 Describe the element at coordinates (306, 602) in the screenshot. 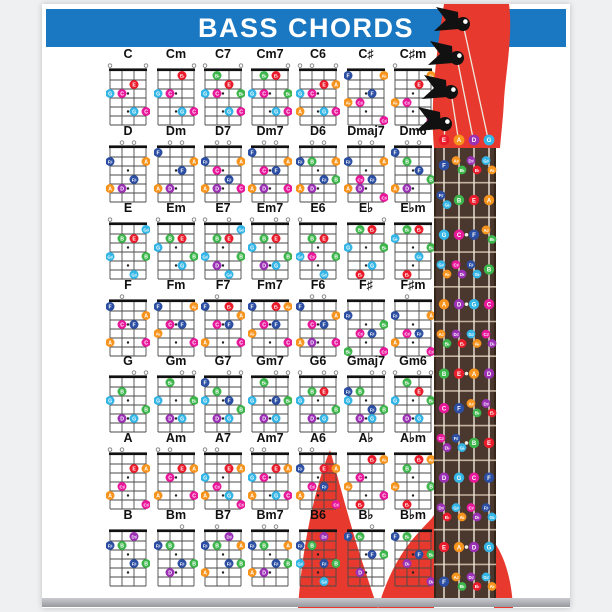

I see `poster-bottom-edge` at that location.